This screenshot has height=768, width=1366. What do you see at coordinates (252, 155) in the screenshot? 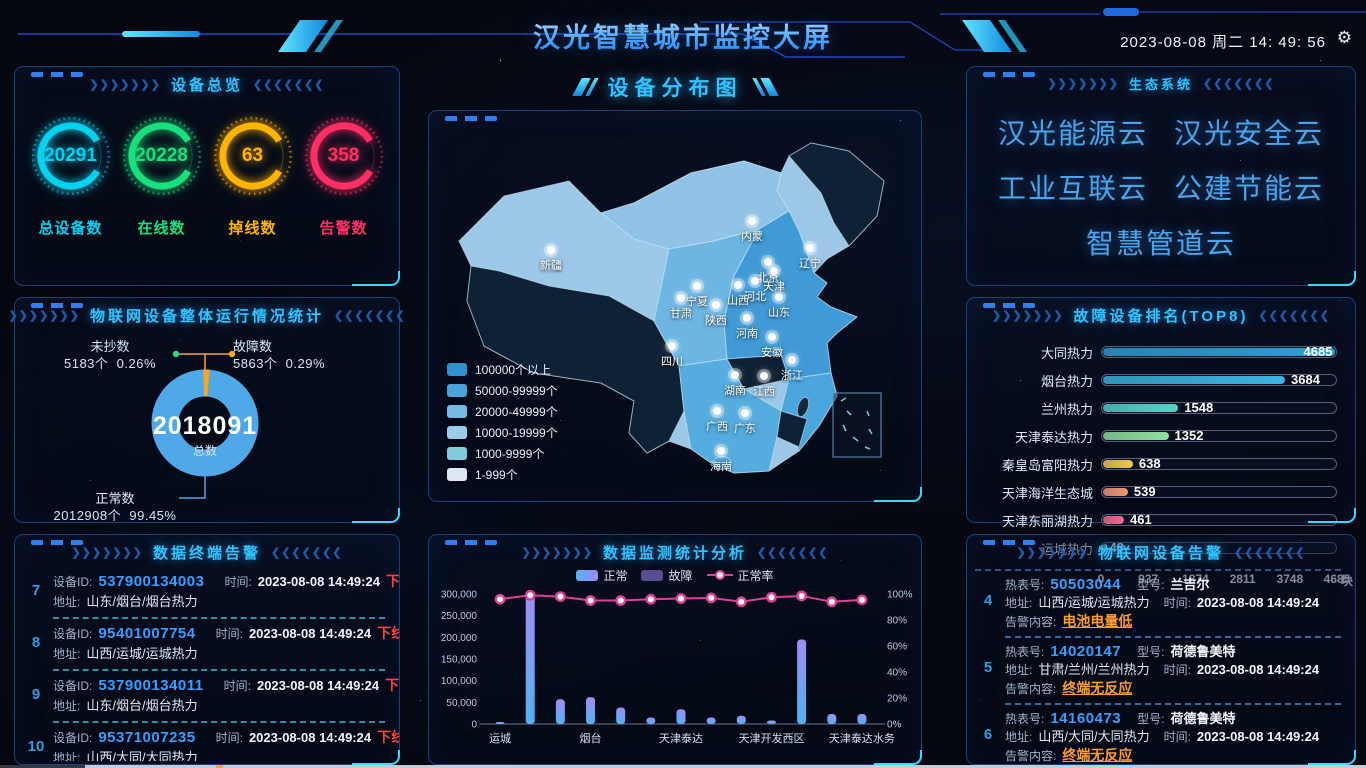
I see `gauge-value: 63` at bounding box center [252, 155].